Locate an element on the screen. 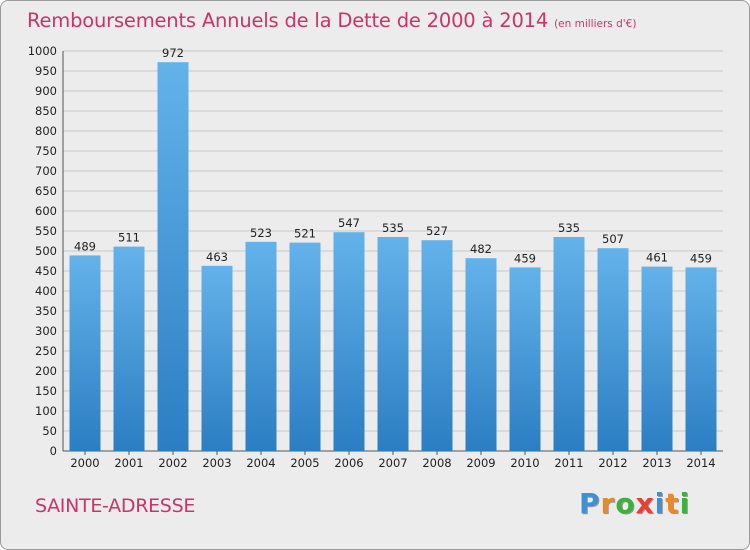  y-tick-label: 0 is located at coordinates (53, 451).